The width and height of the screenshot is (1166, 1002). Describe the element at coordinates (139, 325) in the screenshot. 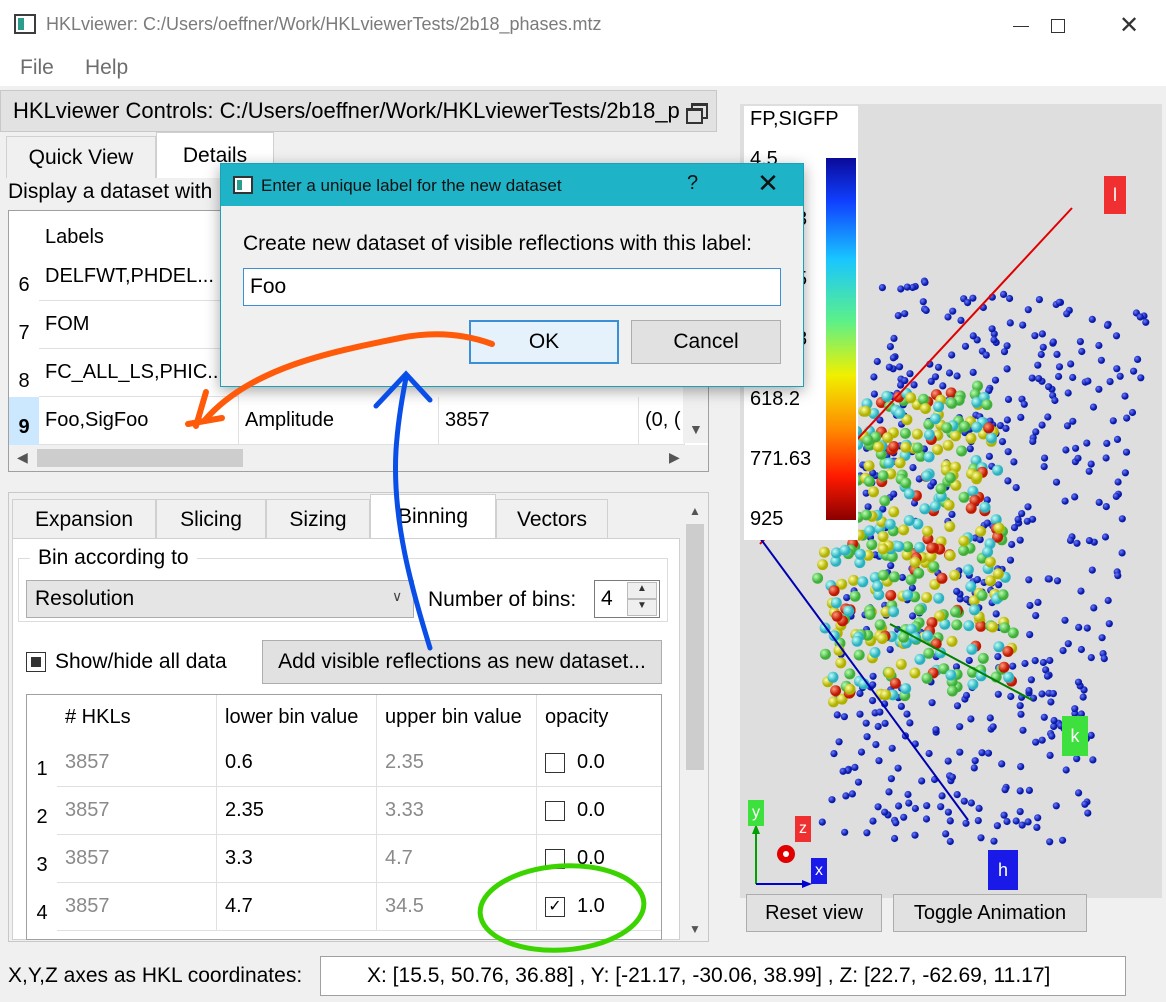

I see `table-cell: FOM` at that location.